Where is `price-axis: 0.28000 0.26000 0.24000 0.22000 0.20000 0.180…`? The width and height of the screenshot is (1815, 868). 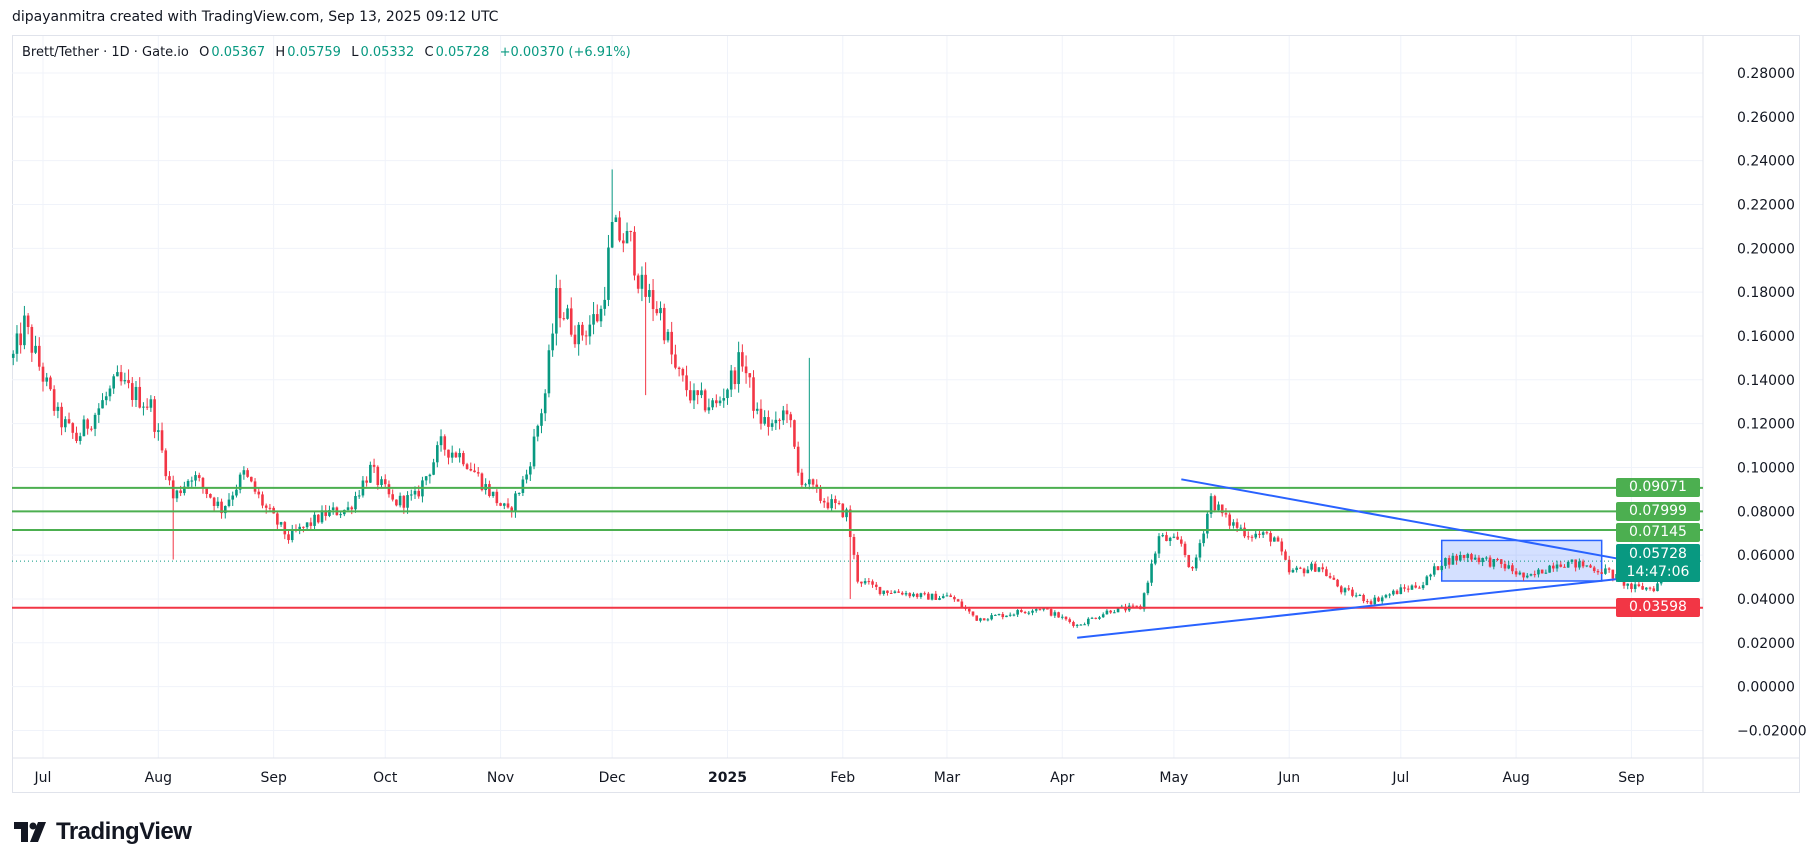 price-axis: 0.28000 0.26000 0.24000 0.22000 0.20000 0.180… is located at coordinates (1772, 402).